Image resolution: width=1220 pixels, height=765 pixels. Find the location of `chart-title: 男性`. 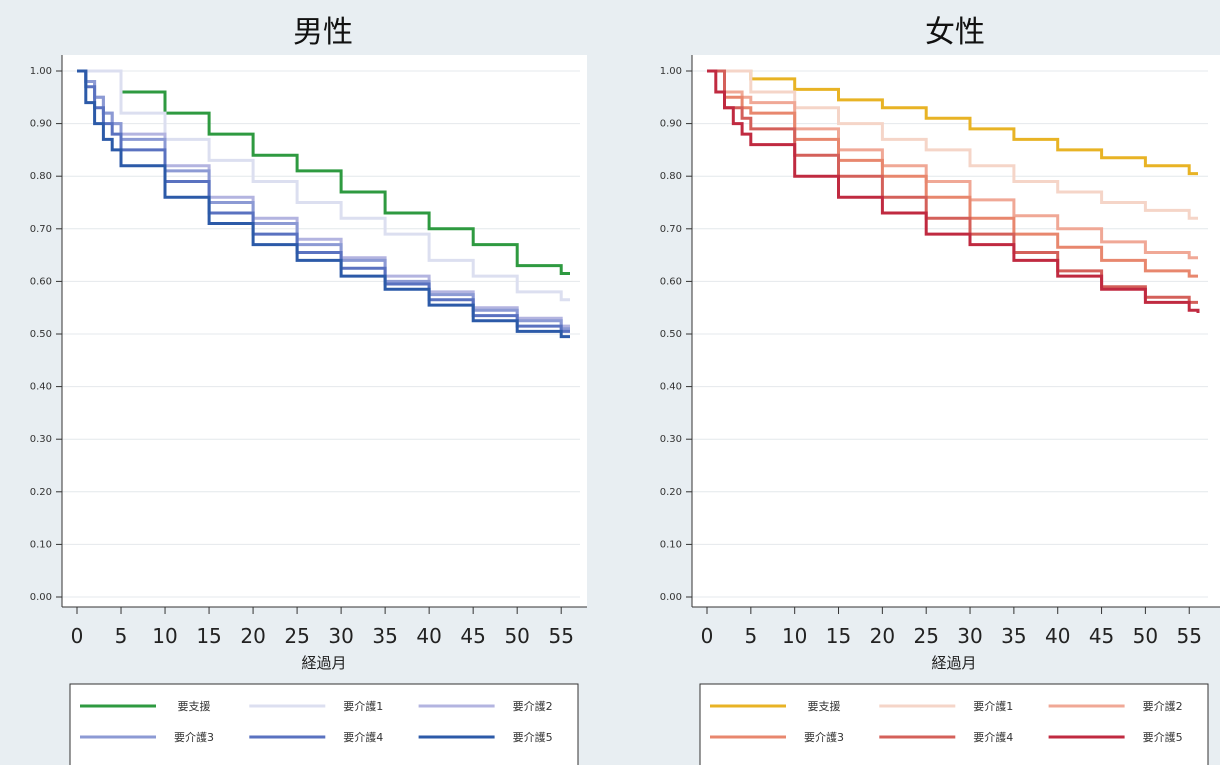

chart-title: 男性 is located at coordinates (323, 32).